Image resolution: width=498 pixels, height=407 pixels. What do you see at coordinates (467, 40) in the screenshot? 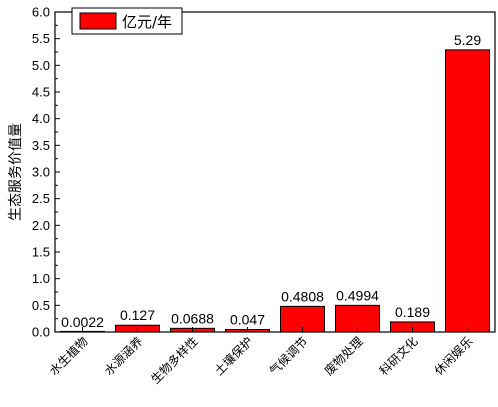
I see `data-label: 5.29` at bounding box center [467, 40].